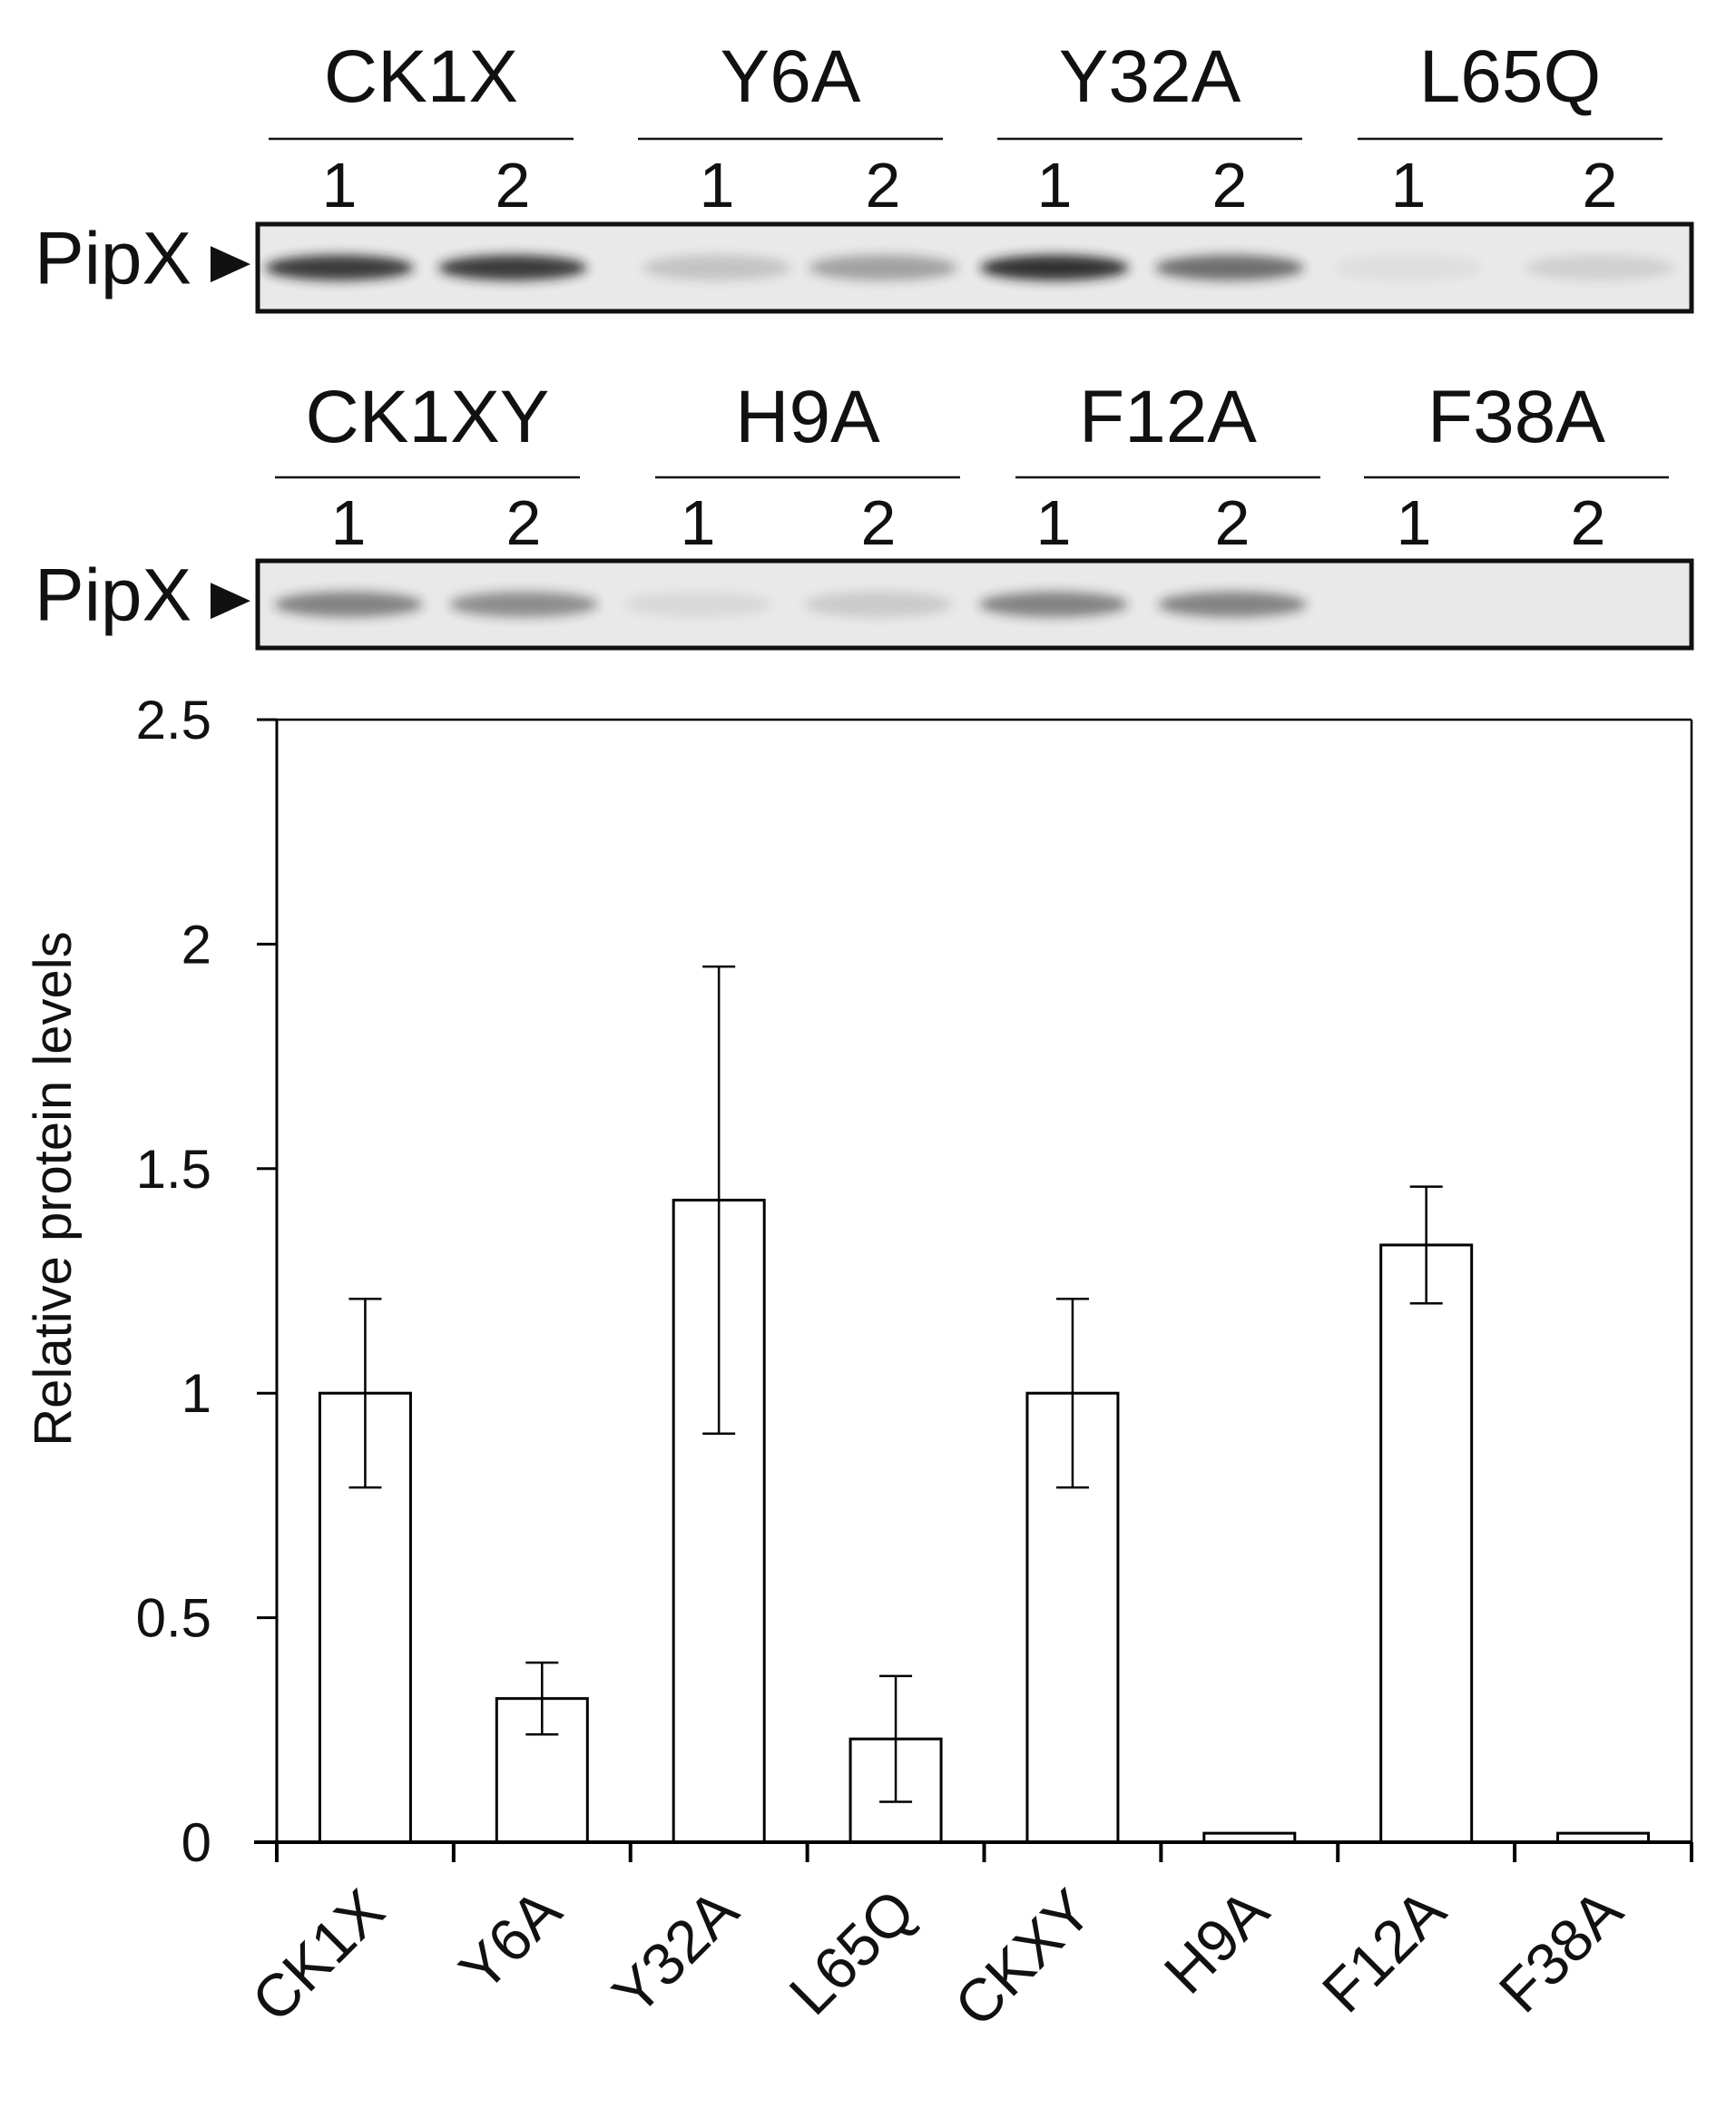 The height and width of the screenshot is (2109, 1736). What do you see at coordinates (196, 1393) in the screenshot?
I see `y-tick-label: 1` at bounding box center [196, 1393].